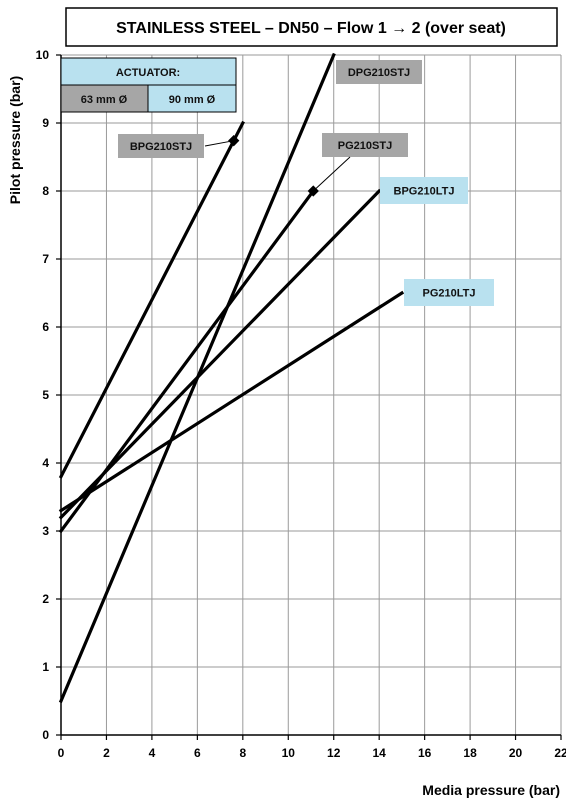 This screenshot has height=803, width=566. What do you see at coordinates (45, 531) in the screenshot?
I see `y-tick-label: 3` at bounding box center [45, 531].